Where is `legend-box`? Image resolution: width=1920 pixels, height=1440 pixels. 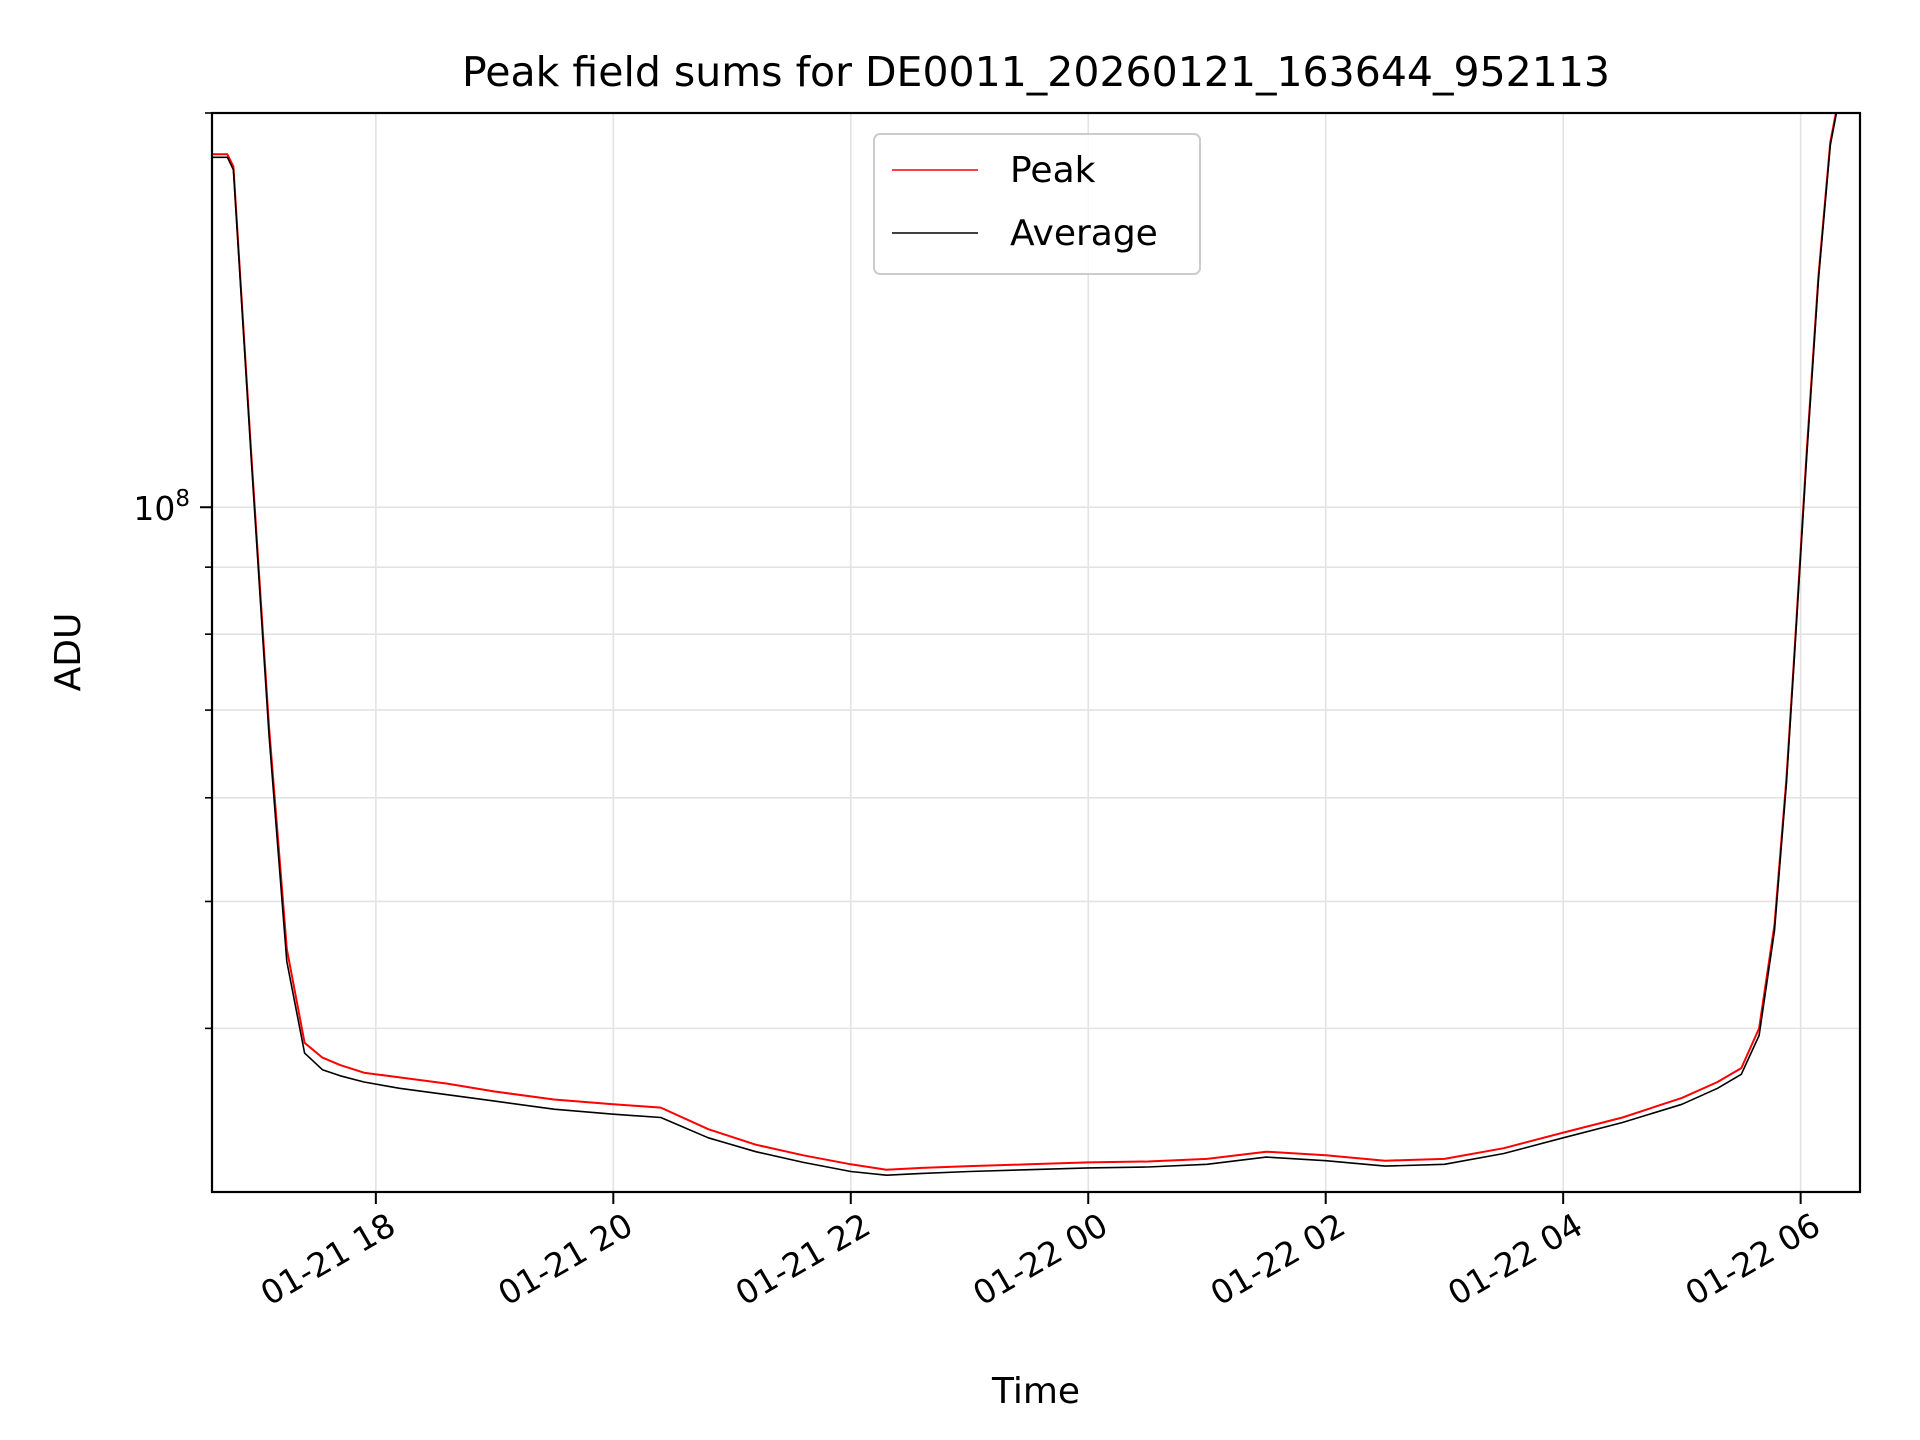
legend-box is located at coordinates (1037, 204).